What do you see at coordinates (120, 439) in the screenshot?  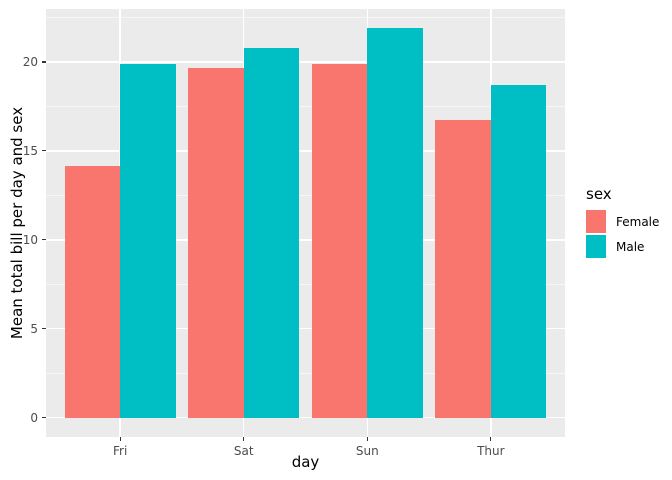 I see `x-tick-mark-Fri` at bounding box center [120, 439].